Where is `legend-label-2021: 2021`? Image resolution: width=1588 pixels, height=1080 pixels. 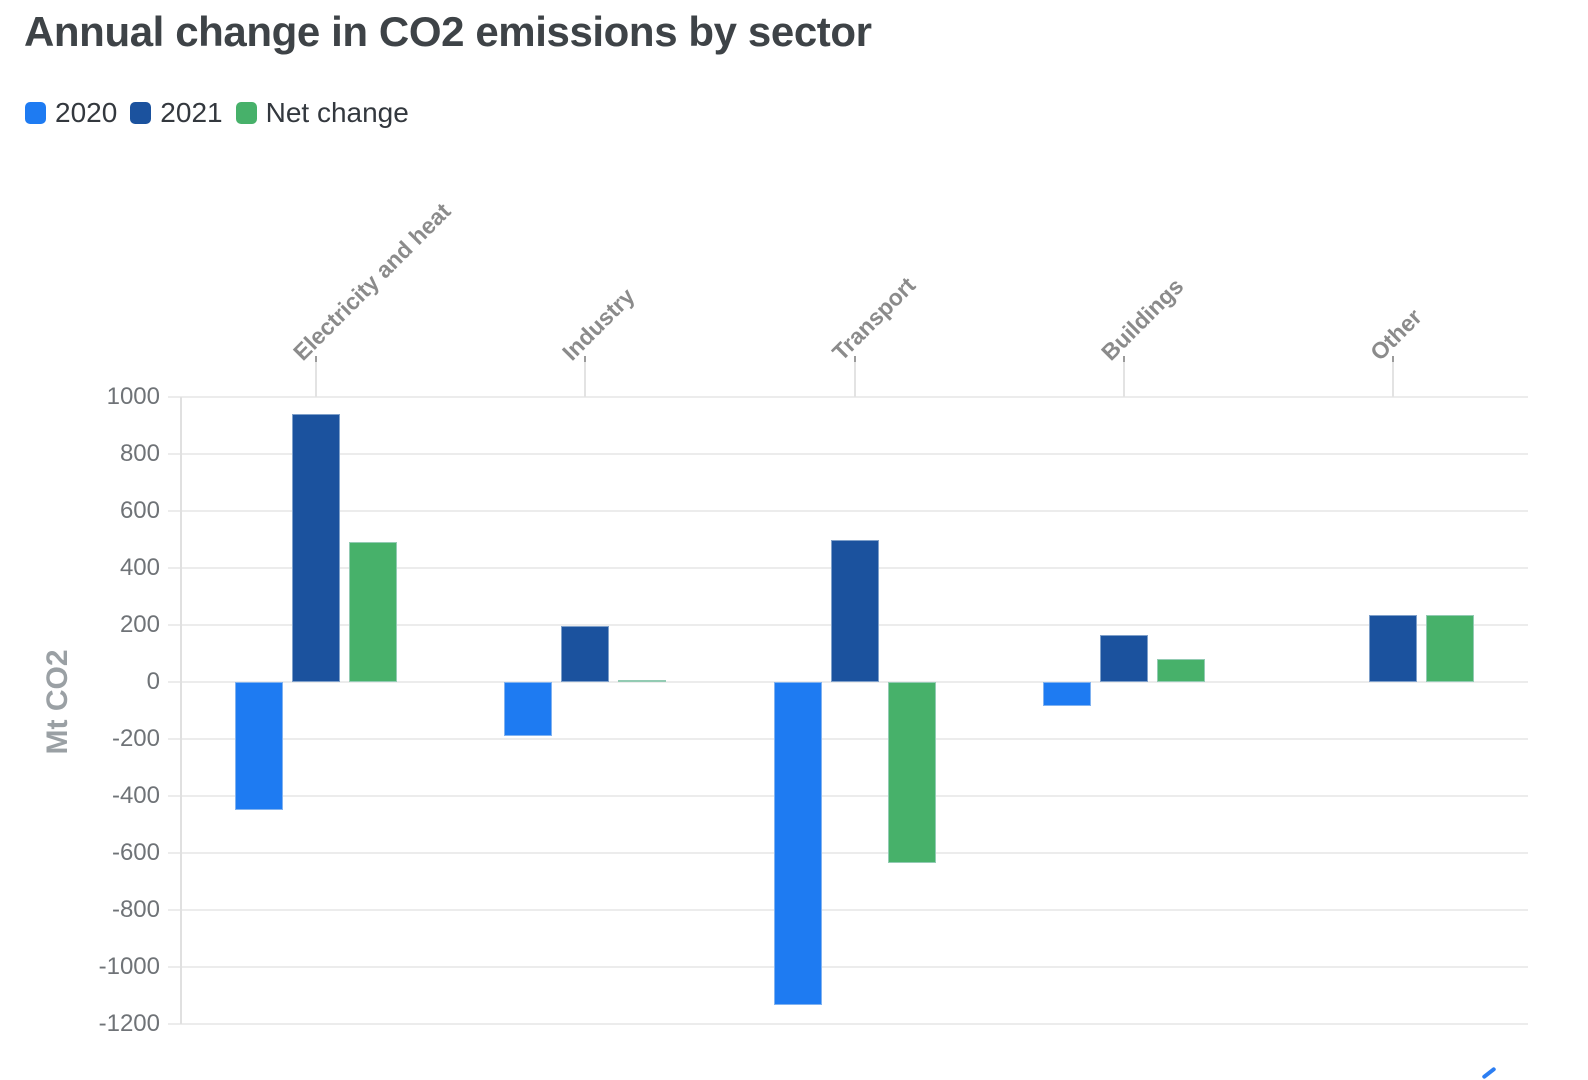
legend-label-2021: 2021 is located at coordinates (191, 112).